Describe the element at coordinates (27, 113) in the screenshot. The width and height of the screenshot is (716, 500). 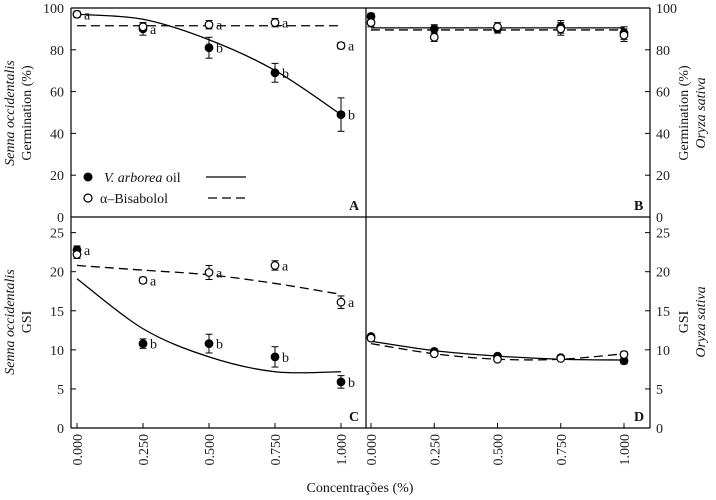
I see `y-label-a: Germination (%)` at that location.